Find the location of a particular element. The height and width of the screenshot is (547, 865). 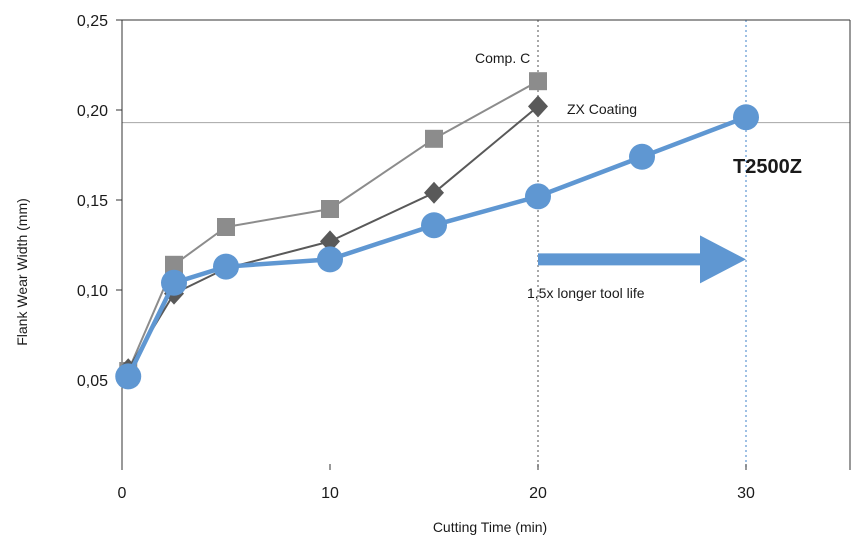

y-tick-label: 0,20 is located at coordinates (92, 111).